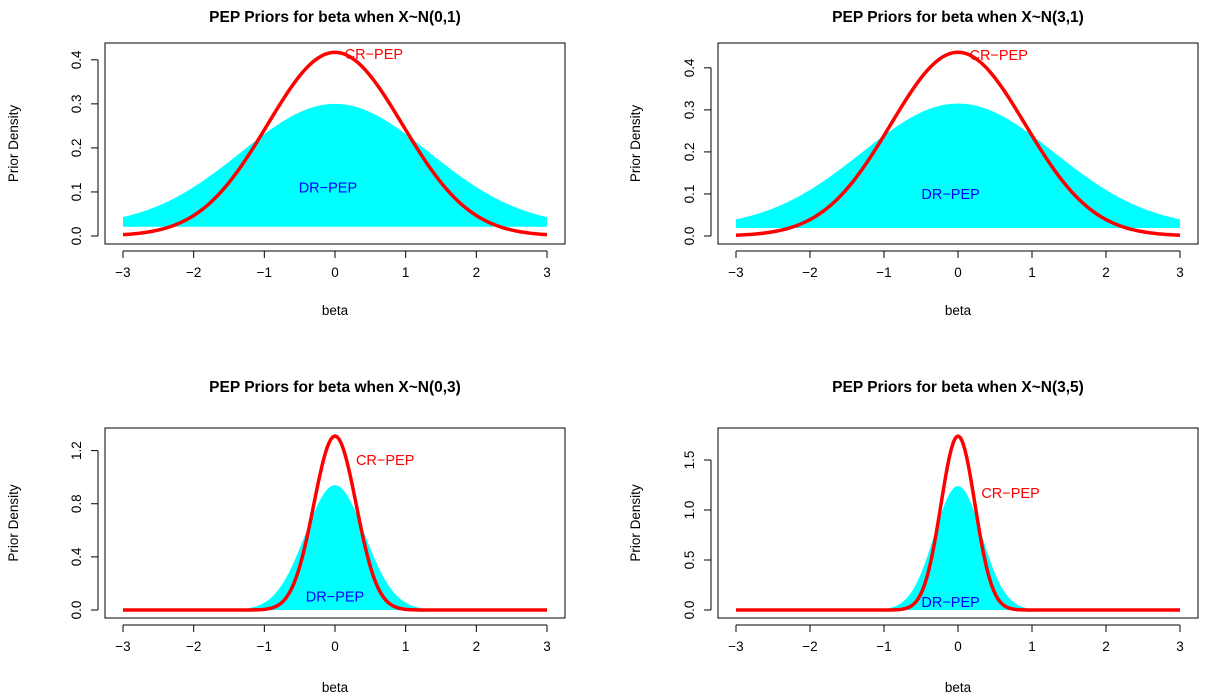 The image size is (1215, 700). I want to click on y-tick-label: 1.2, so click(76, 450).